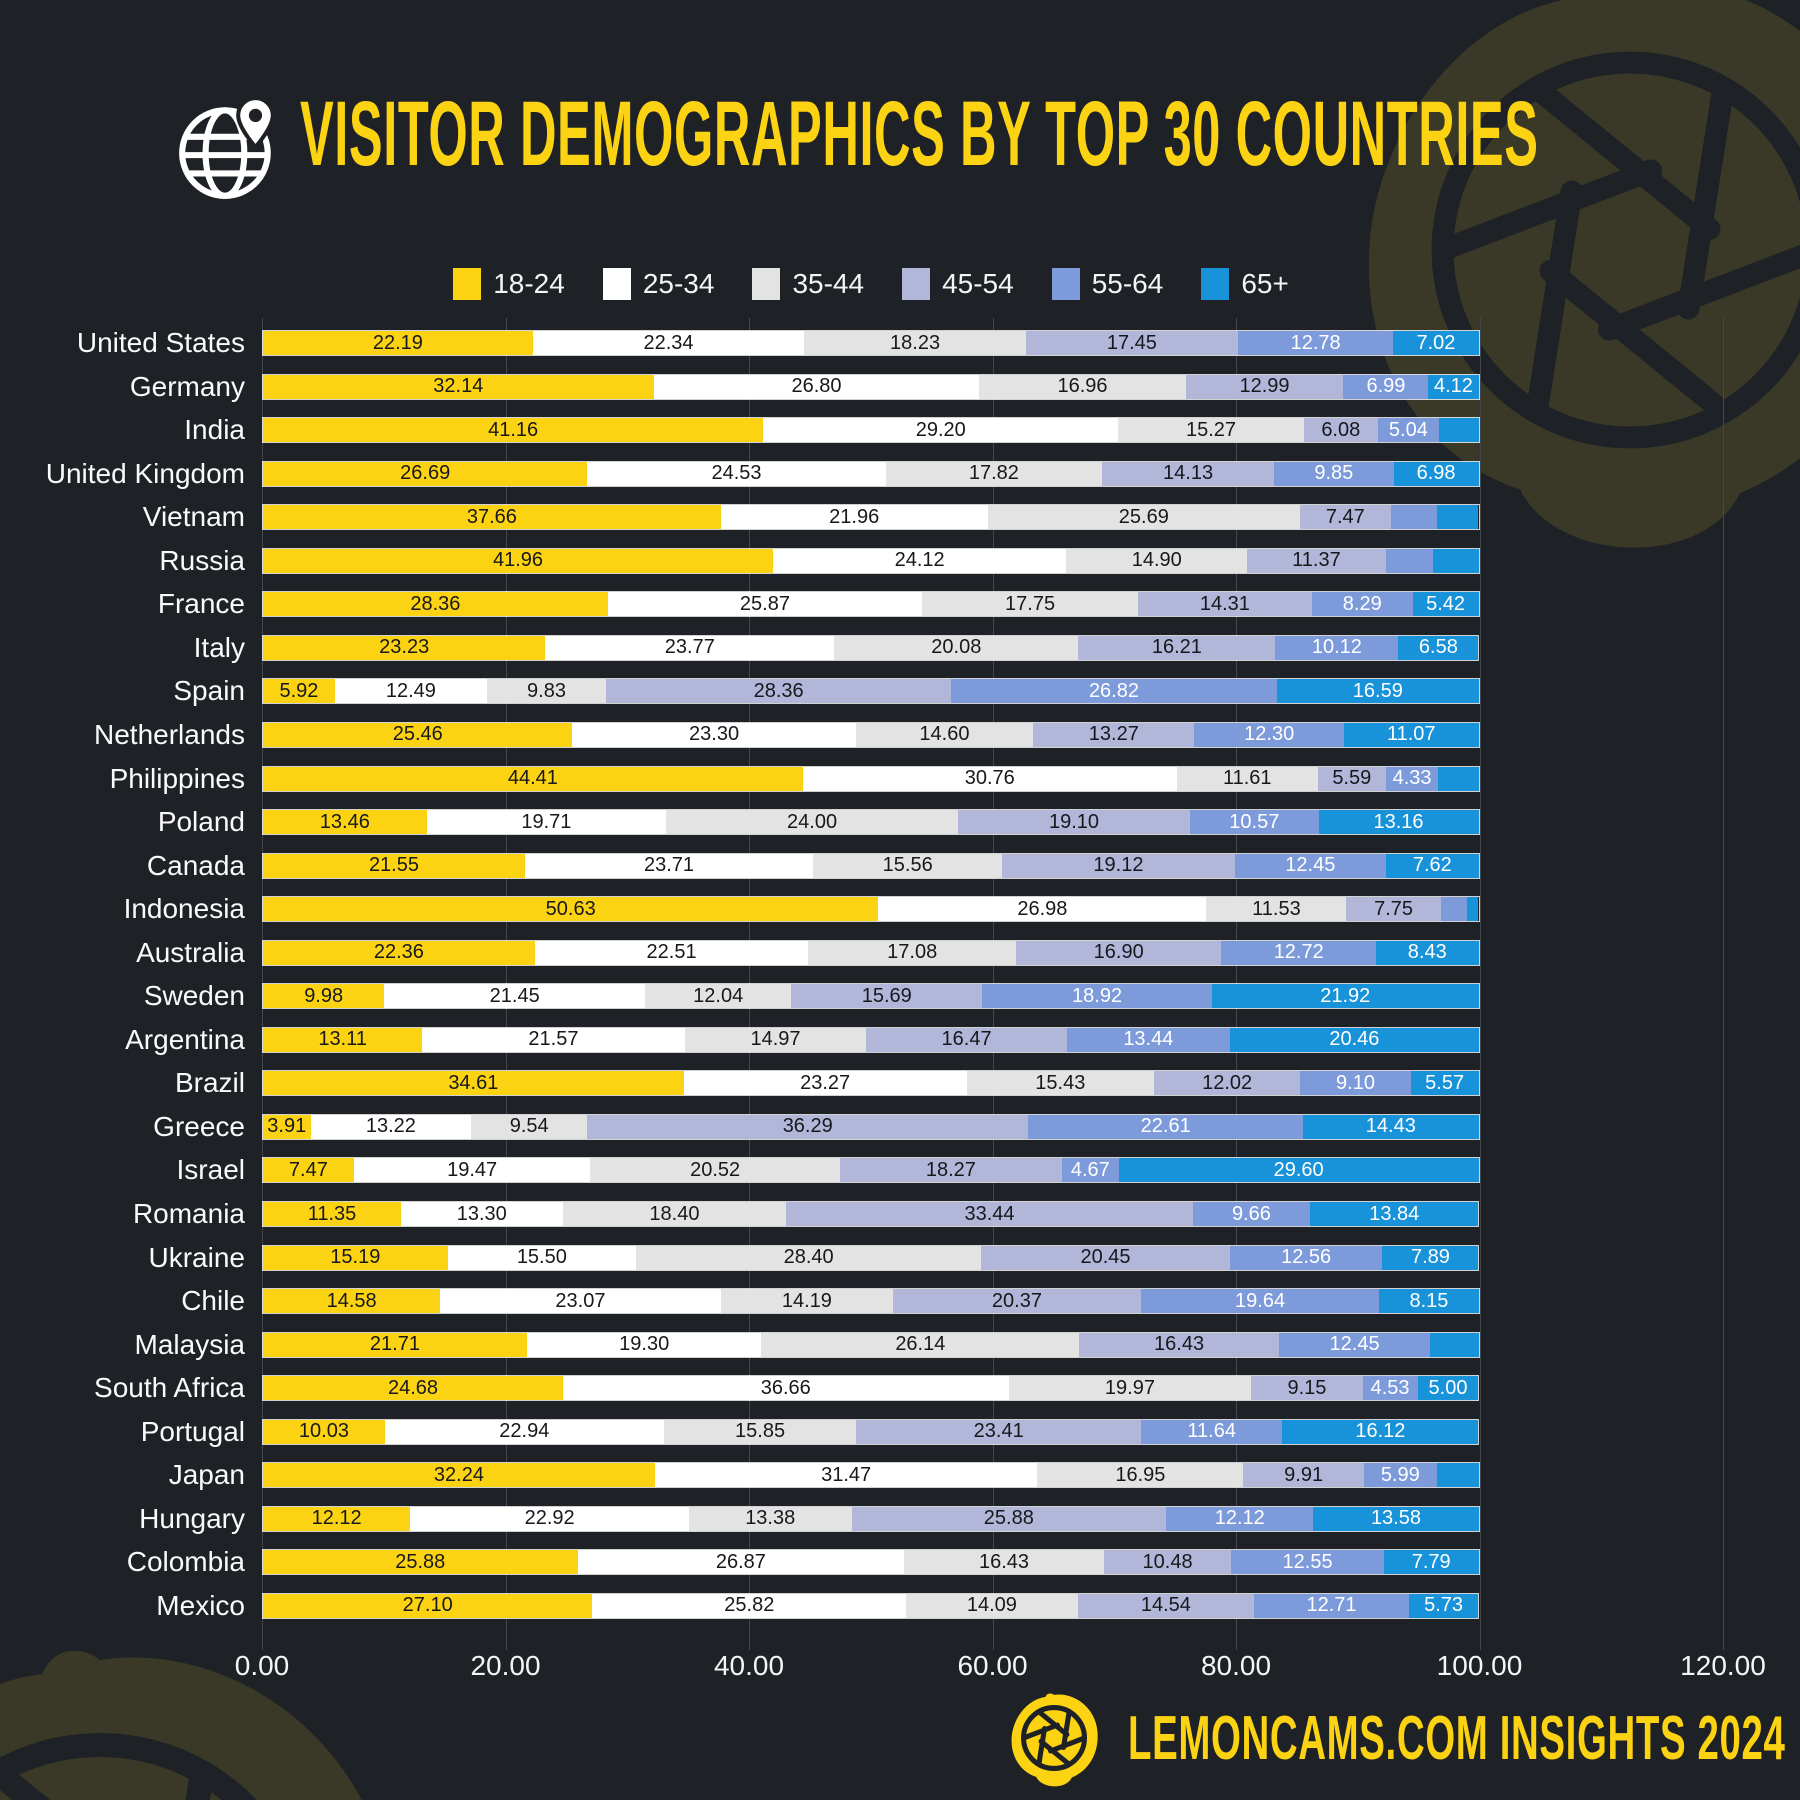 The image size is (1800, 1800). Describe the element at coordinates (802, 909) in the screenshot. I see `bar-row: Indonesia 50.63 26.98 11.53 7.75` at that location.